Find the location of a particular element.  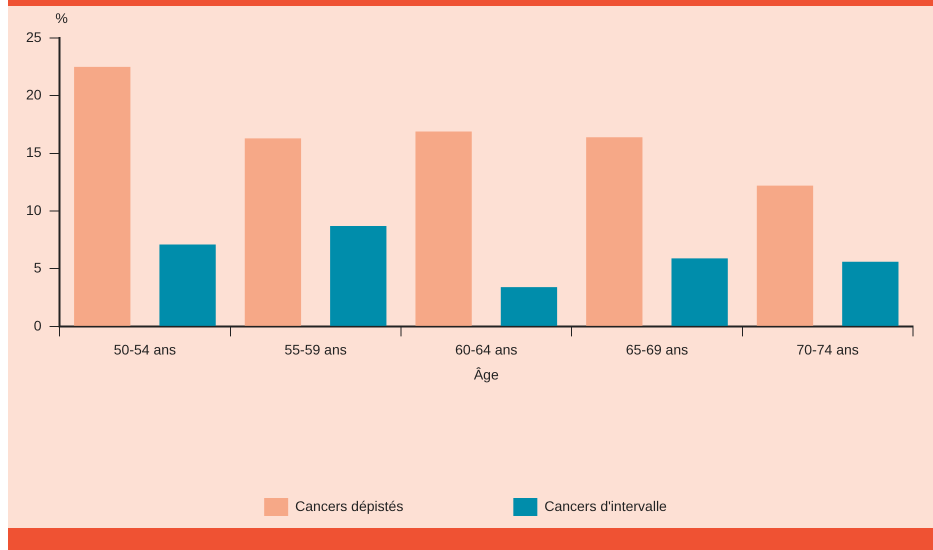

y-tick-label: 5 is located at coordinates (38, 268).